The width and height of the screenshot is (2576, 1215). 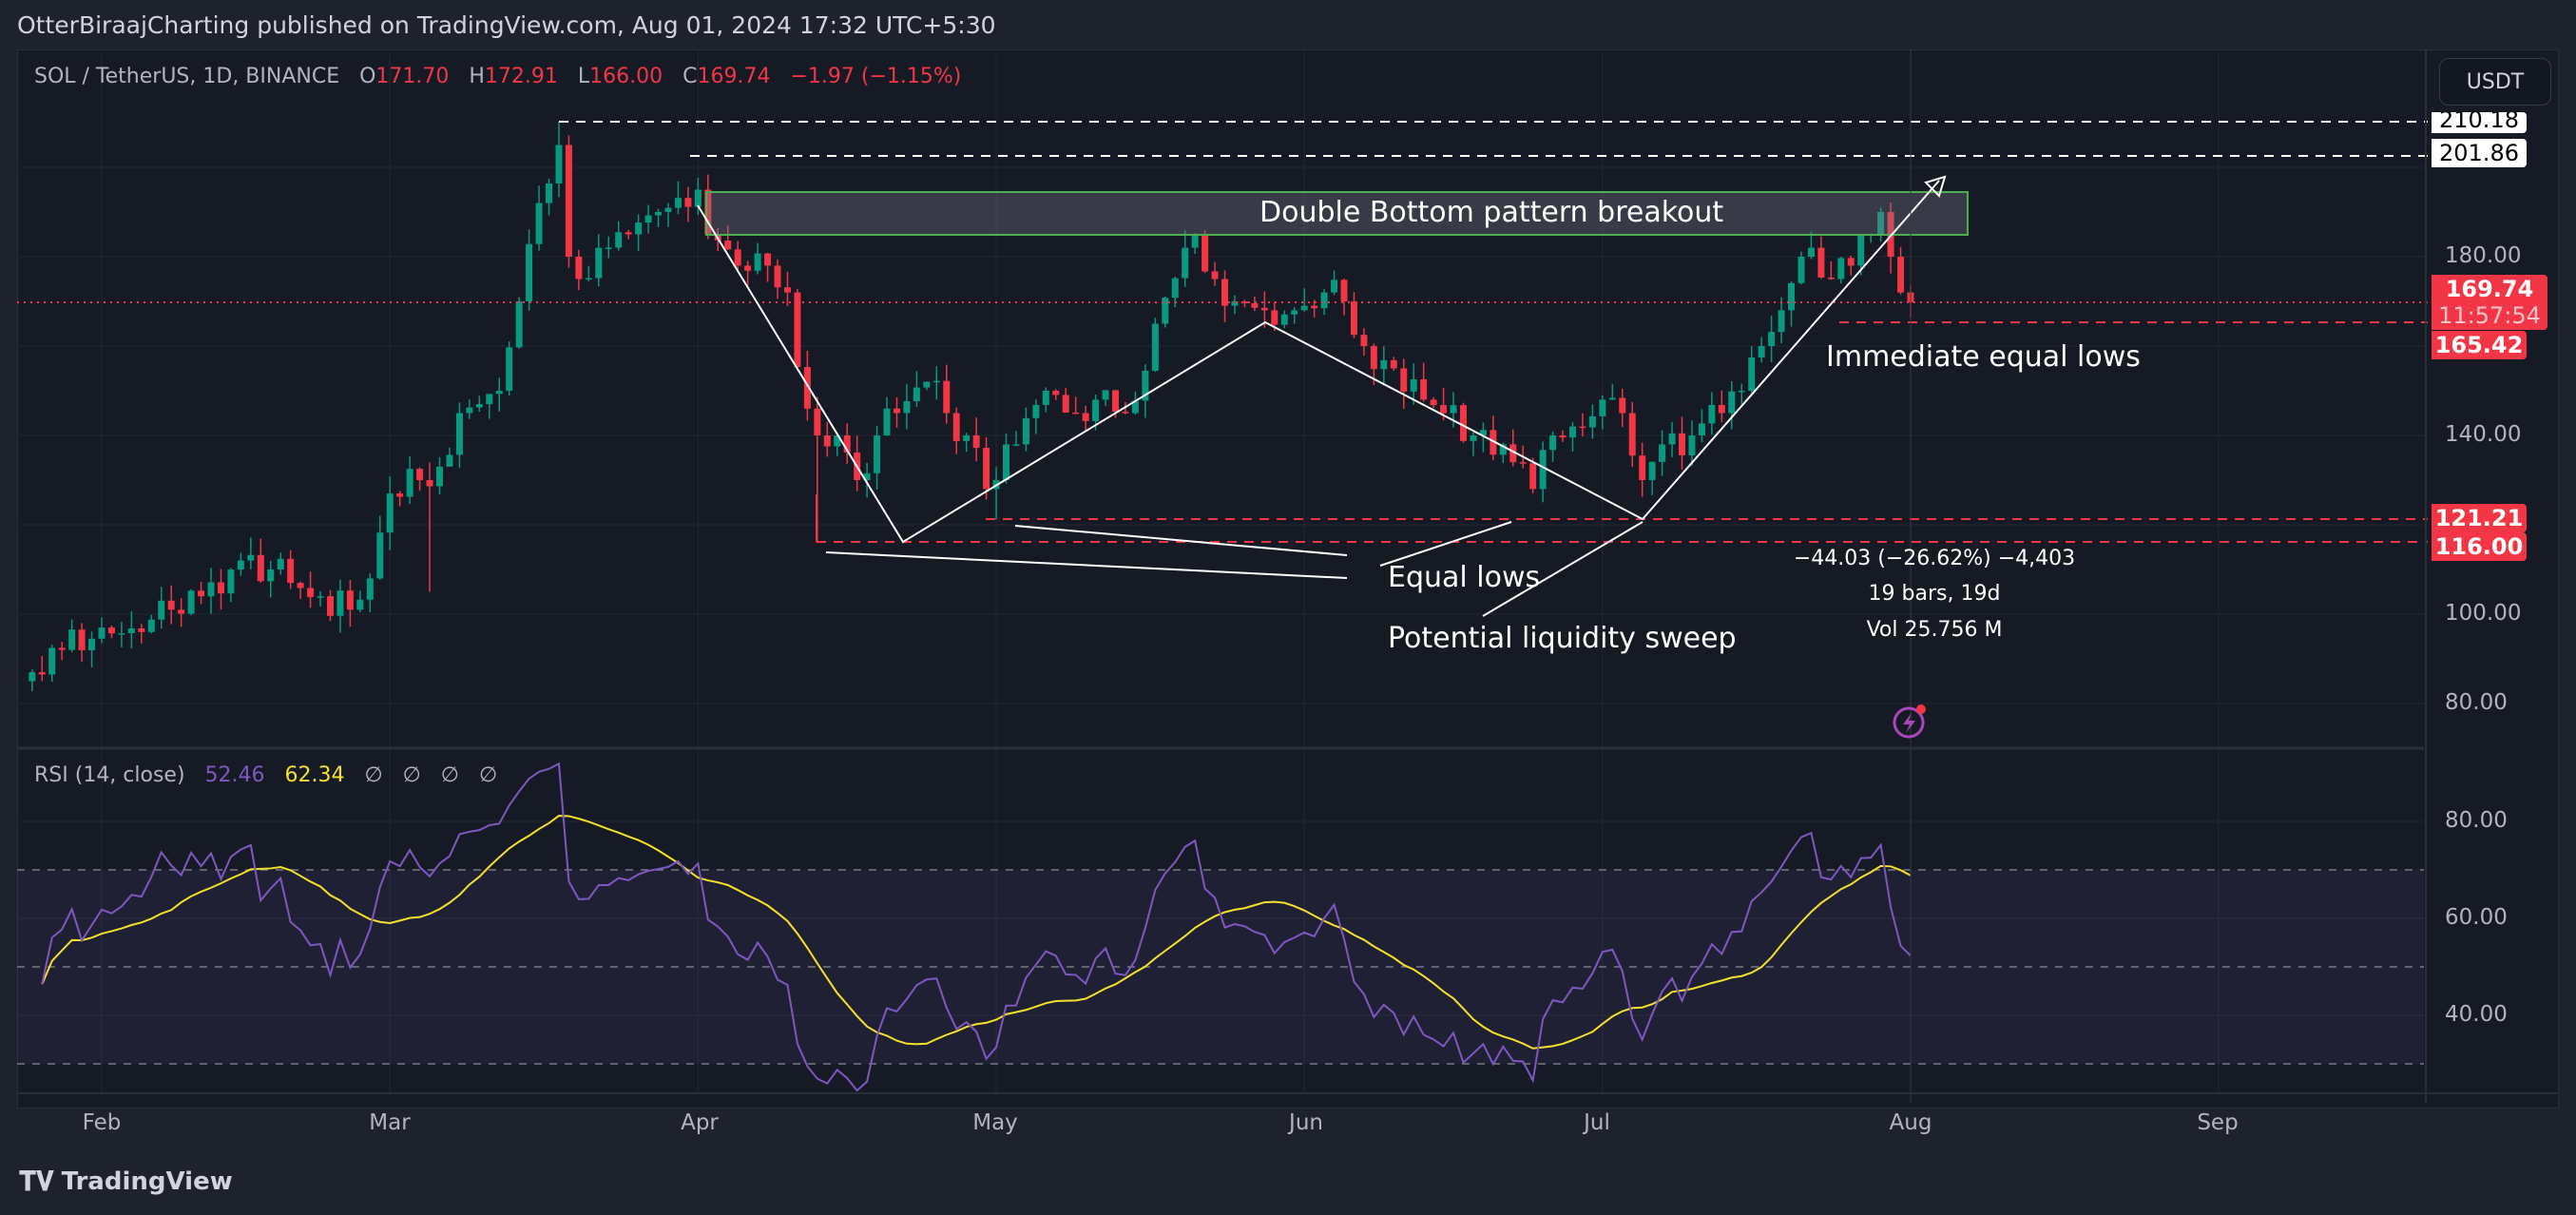 What do you see at coordinates (109, 775) in the screenshot?
I see `rsi-title: RSI (14, close)` at bounding box center [109, 775].